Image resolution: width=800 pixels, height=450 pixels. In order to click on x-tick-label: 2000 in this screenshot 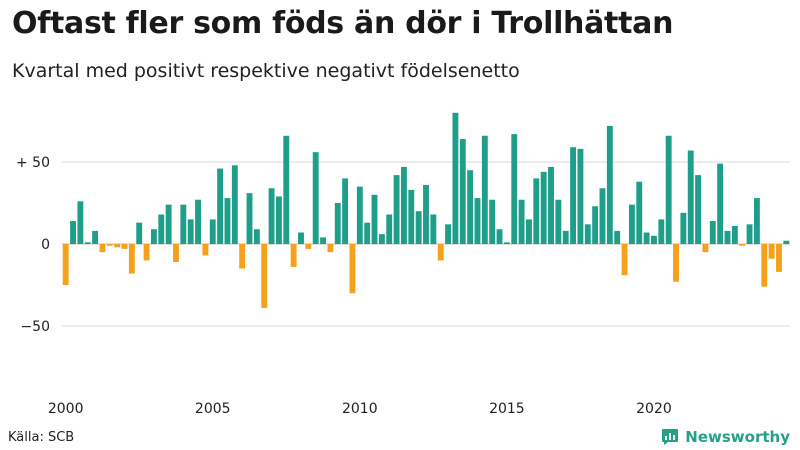, I will do `click(66, 409)`.